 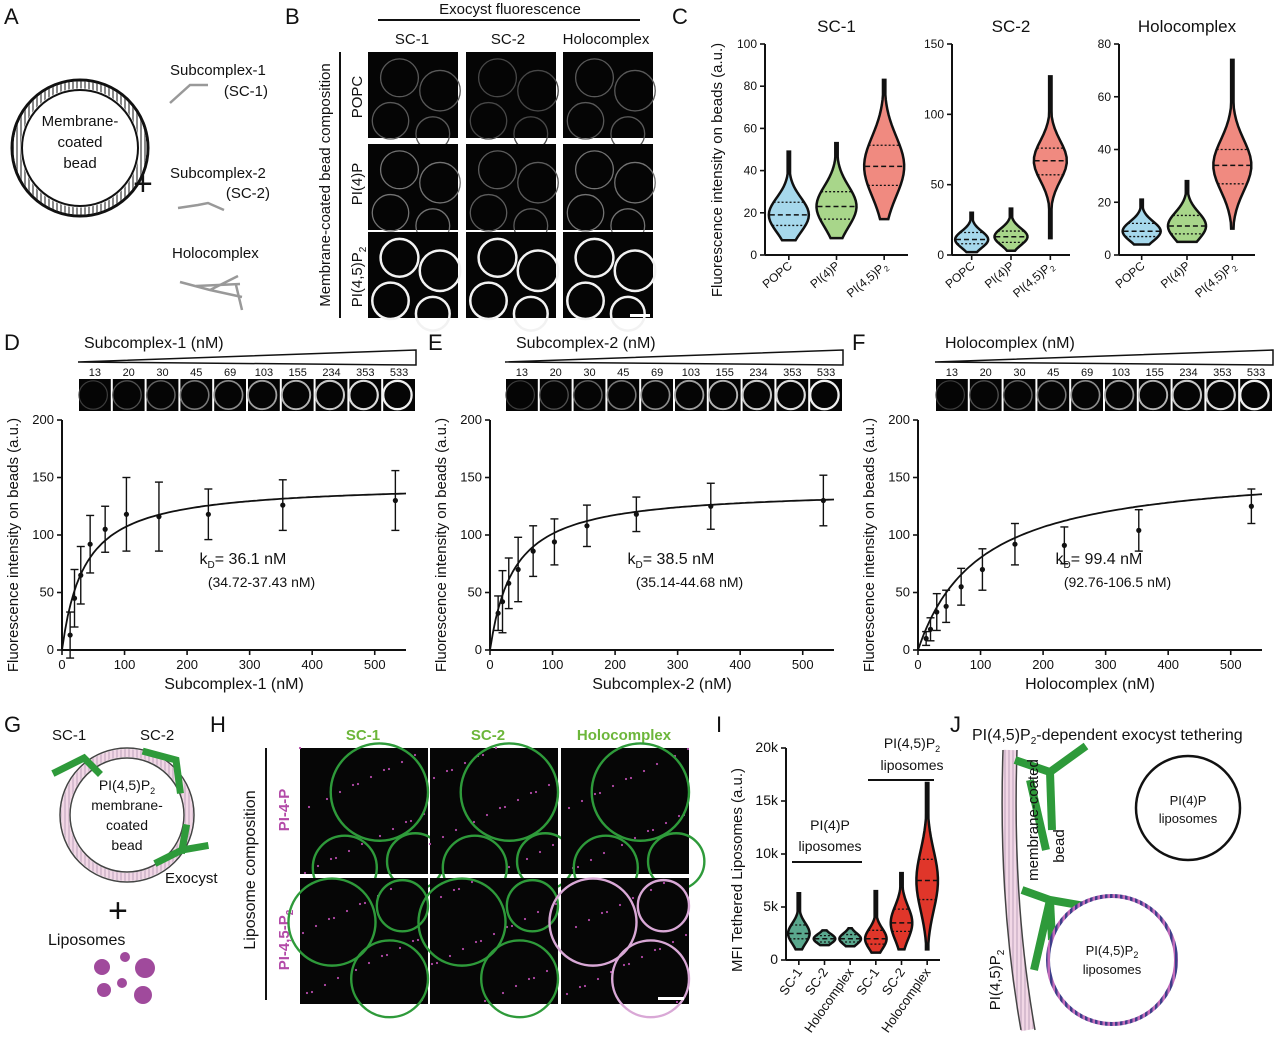 I want to click on violin-PI(4,5)P2, so click(x=884, y=149).